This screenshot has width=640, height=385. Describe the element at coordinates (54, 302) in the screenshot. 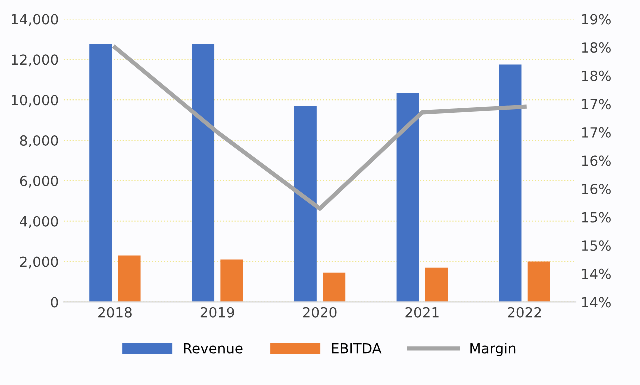

I see `y-tick-label: 0` at that location.